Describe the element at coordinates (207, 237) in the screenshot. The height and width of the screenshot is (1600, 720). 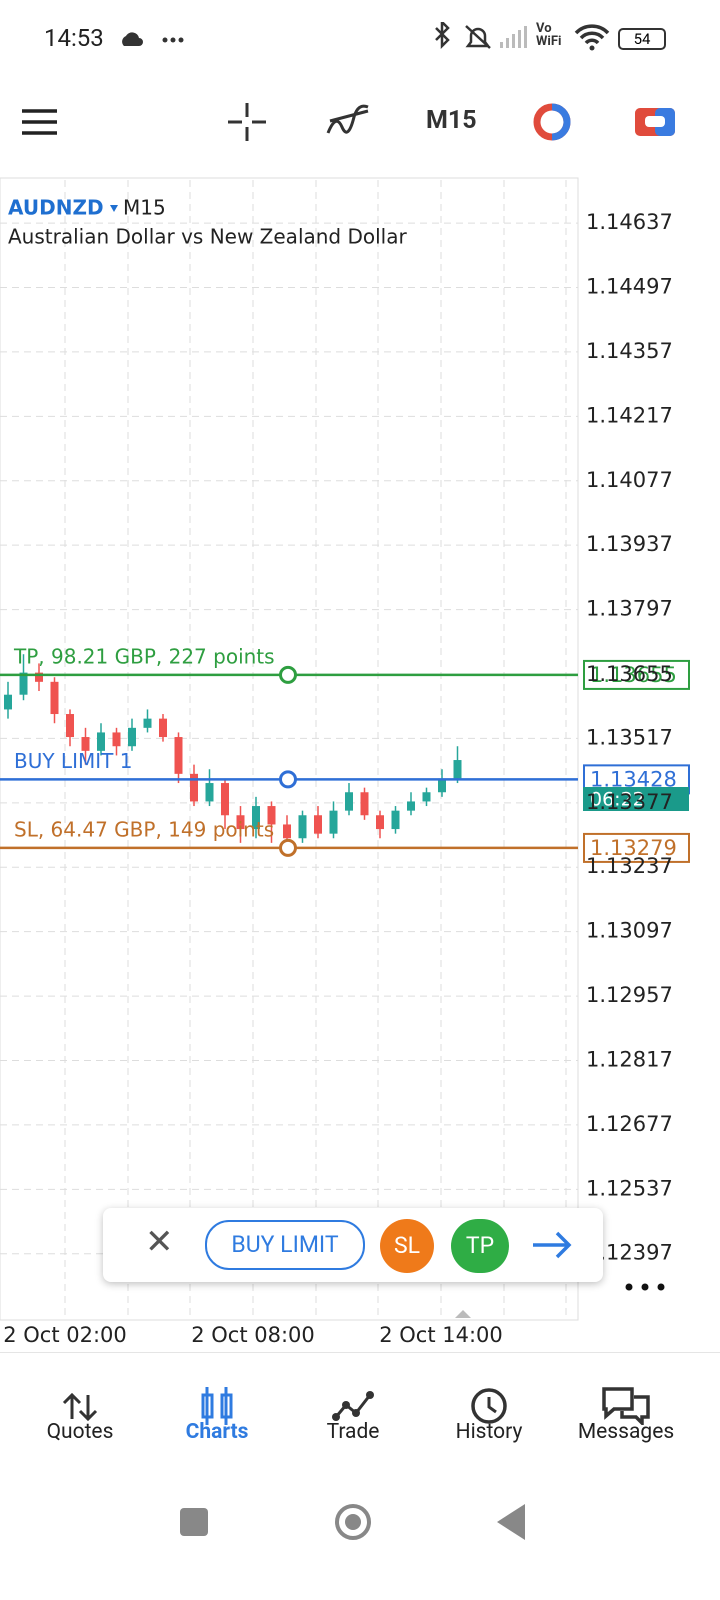
I see `symbol-description: Australian Dollar vs New Zealand Dollar` at that location.